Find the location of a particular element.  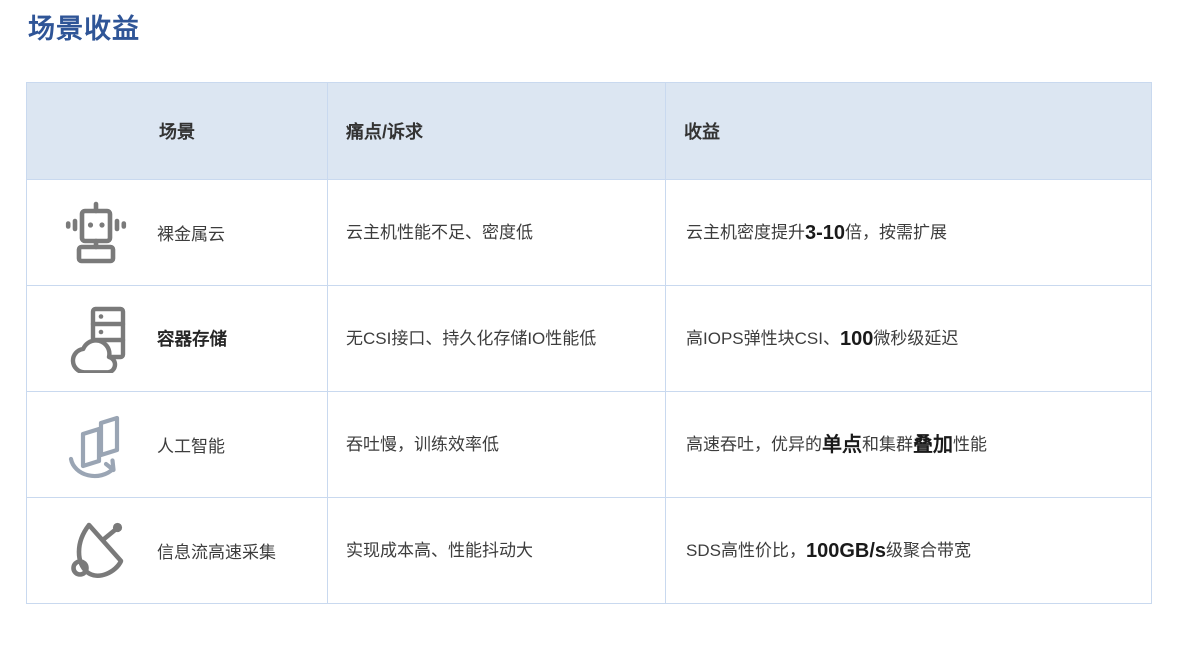

pain-cell: 吞吐慢，训练效率低 is located at coordinates (496, 444).